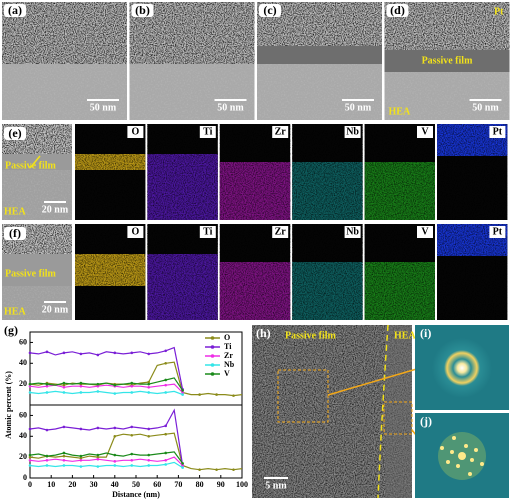 This screenshot has height=500, width=511. I want to click on element-label: O, so click(136, 231).